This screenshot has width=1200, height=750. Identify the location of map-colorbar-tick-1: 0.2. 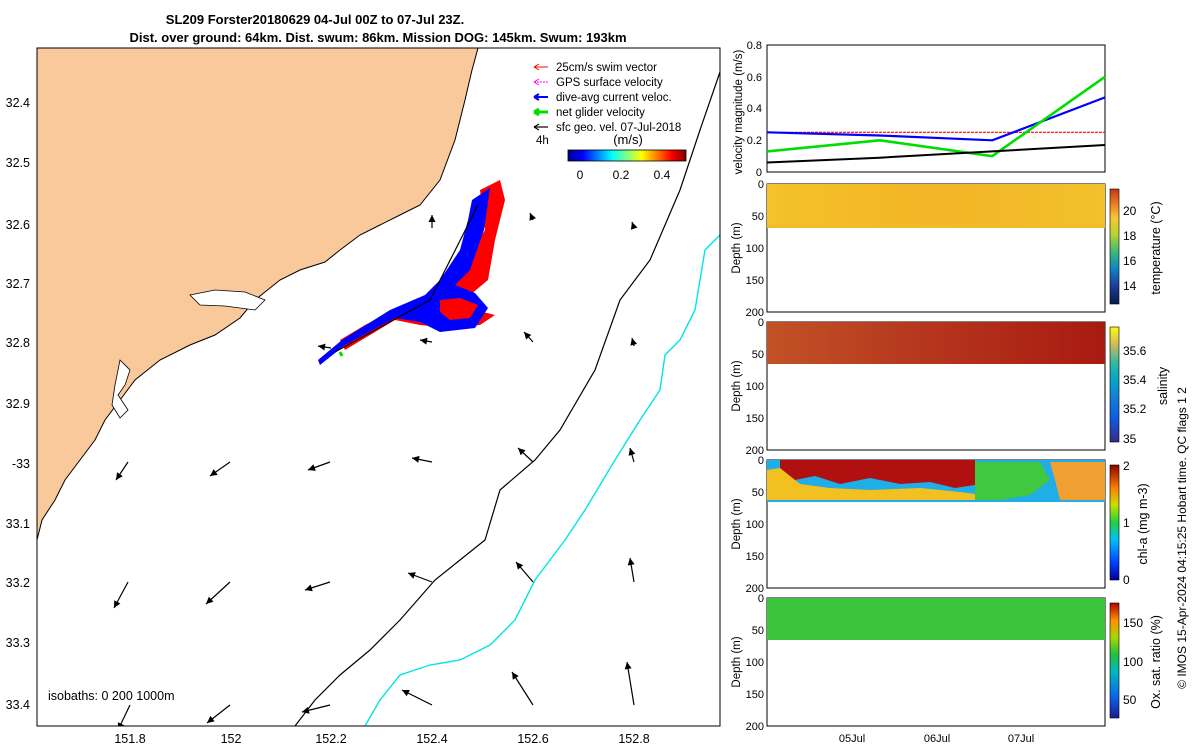
(621, 175).